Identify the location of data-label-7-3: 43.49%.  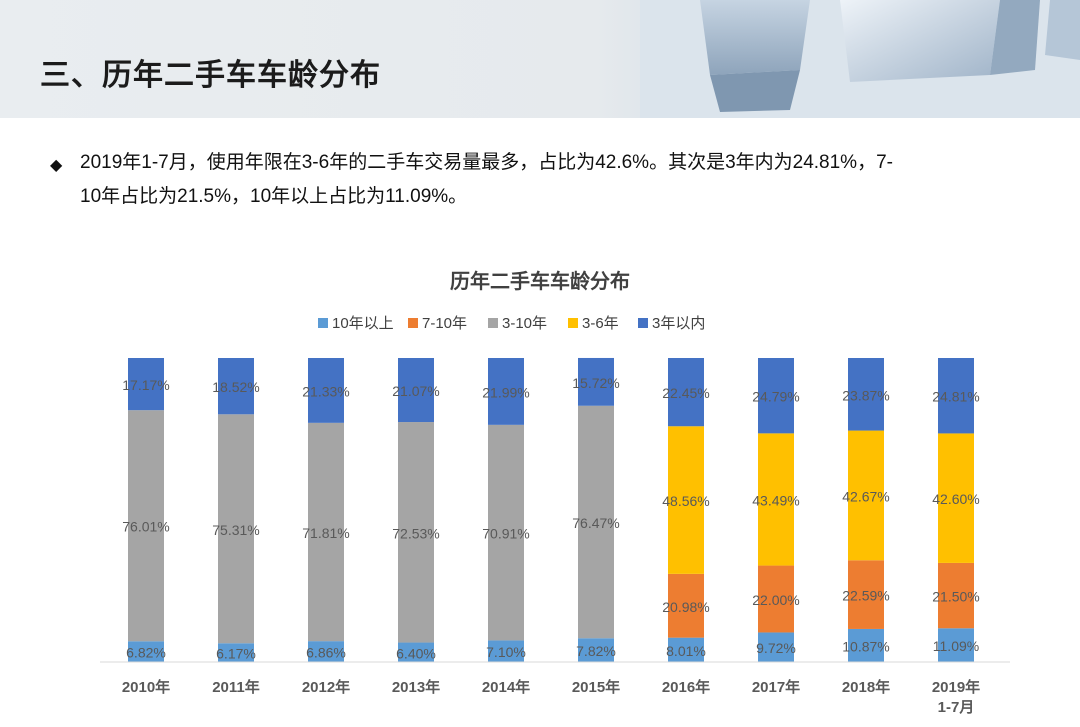
(775, 500).